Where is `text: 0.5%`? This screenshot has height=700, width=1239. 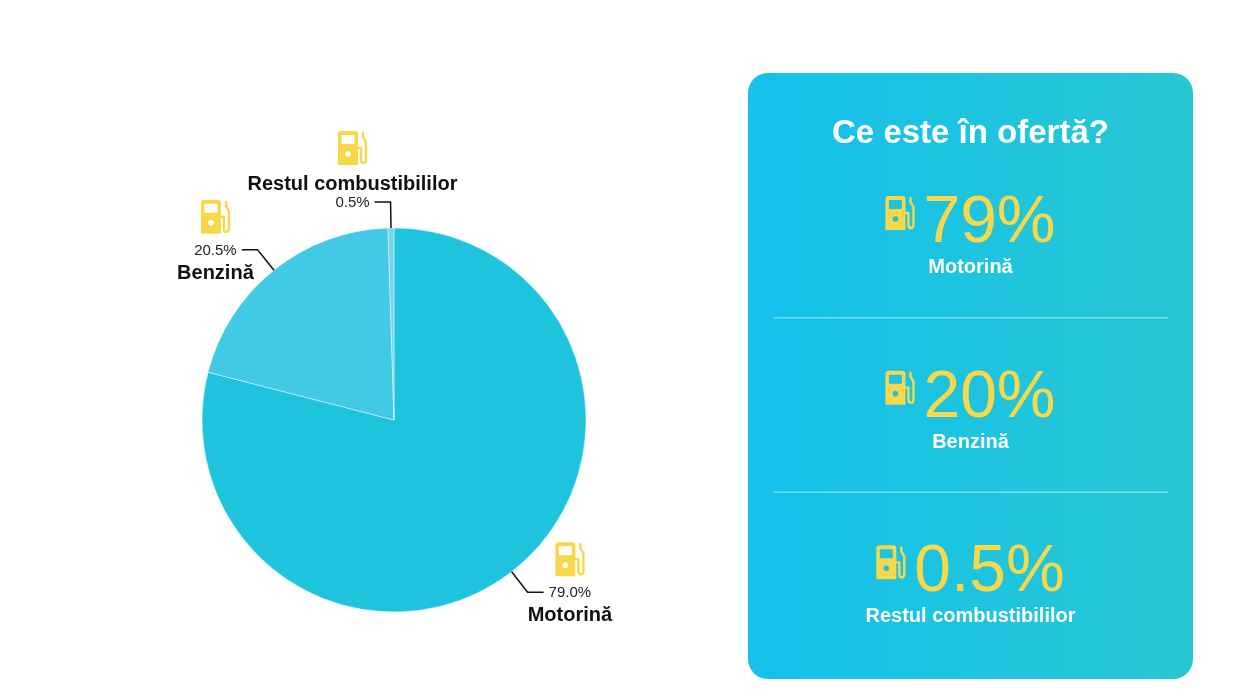 text: 0.5% is located at coordinates (989, 568).